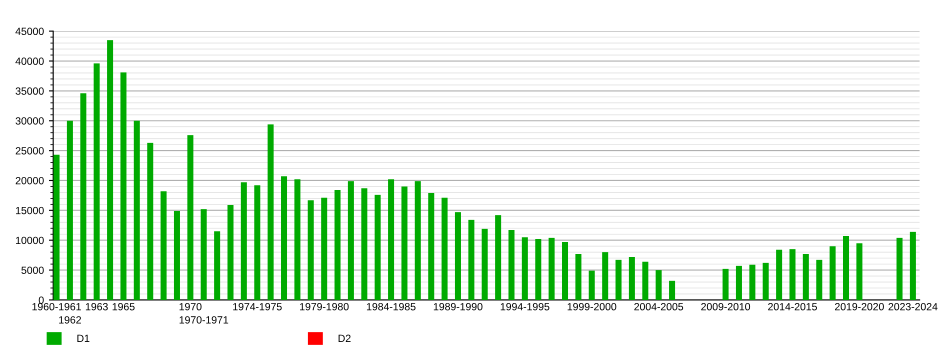  I want to click on x-tick-label: 1989-1990, so click(458, 306).